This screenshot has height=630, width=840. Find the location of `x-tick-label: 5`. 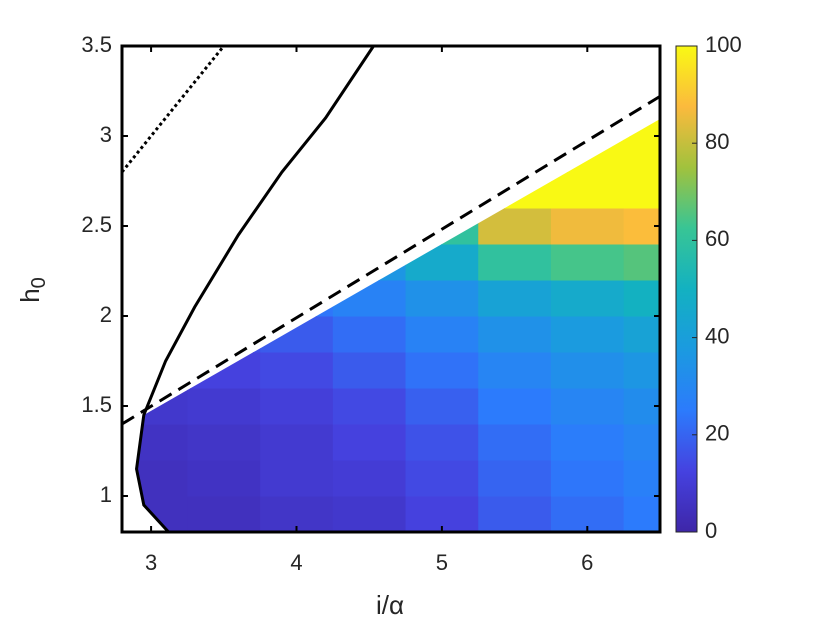

x-tick-label: 5 is located at coordinates (442, 562).